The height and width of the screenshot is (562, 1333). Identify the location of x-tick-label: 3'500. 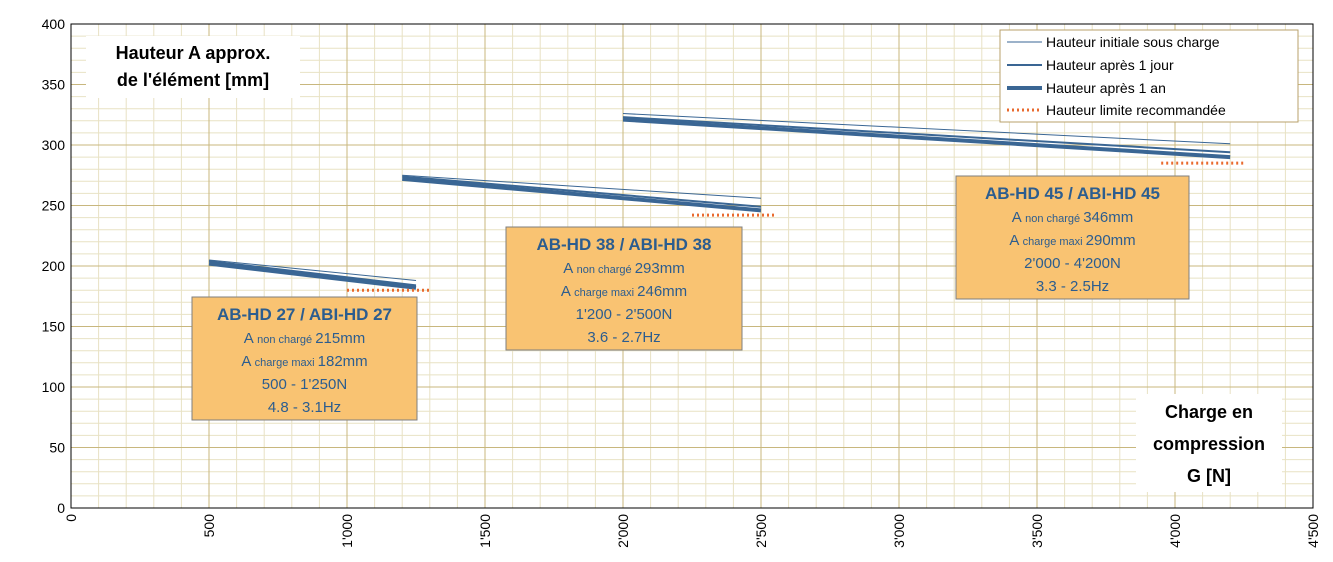
(1037, 531).